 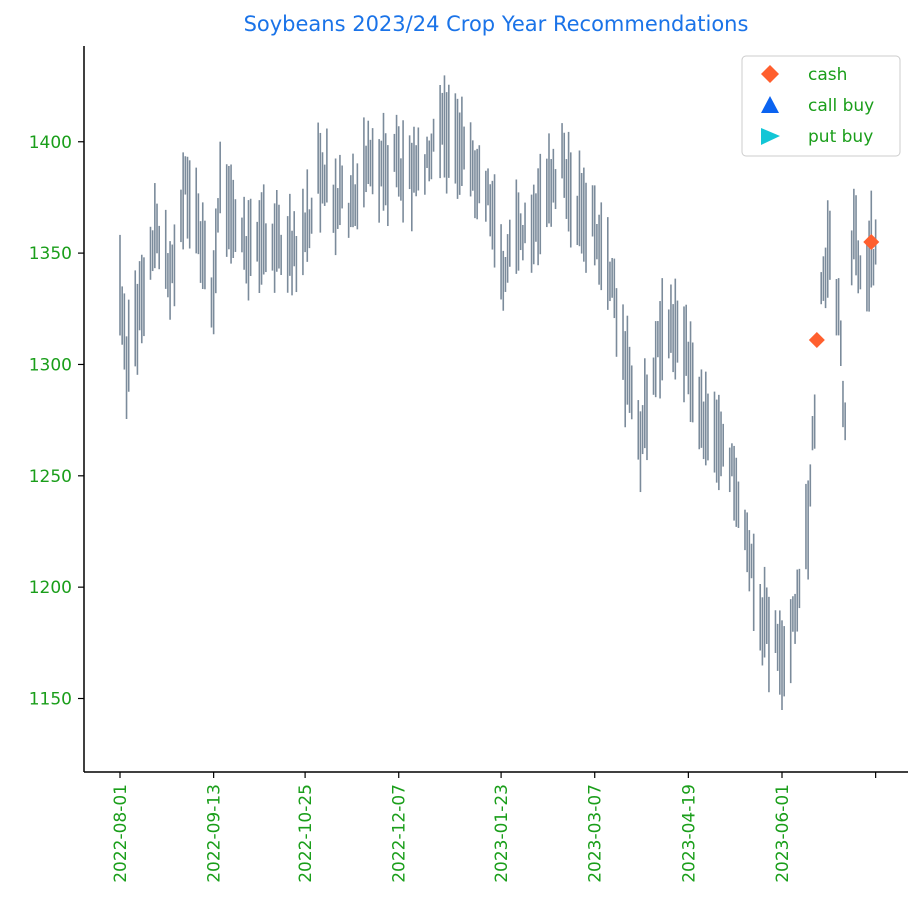 What do you see at coordinates (596, 833) in the screenshot?
I see `x-tick-label: 2023-03-07` at bounding box center [596, 833].